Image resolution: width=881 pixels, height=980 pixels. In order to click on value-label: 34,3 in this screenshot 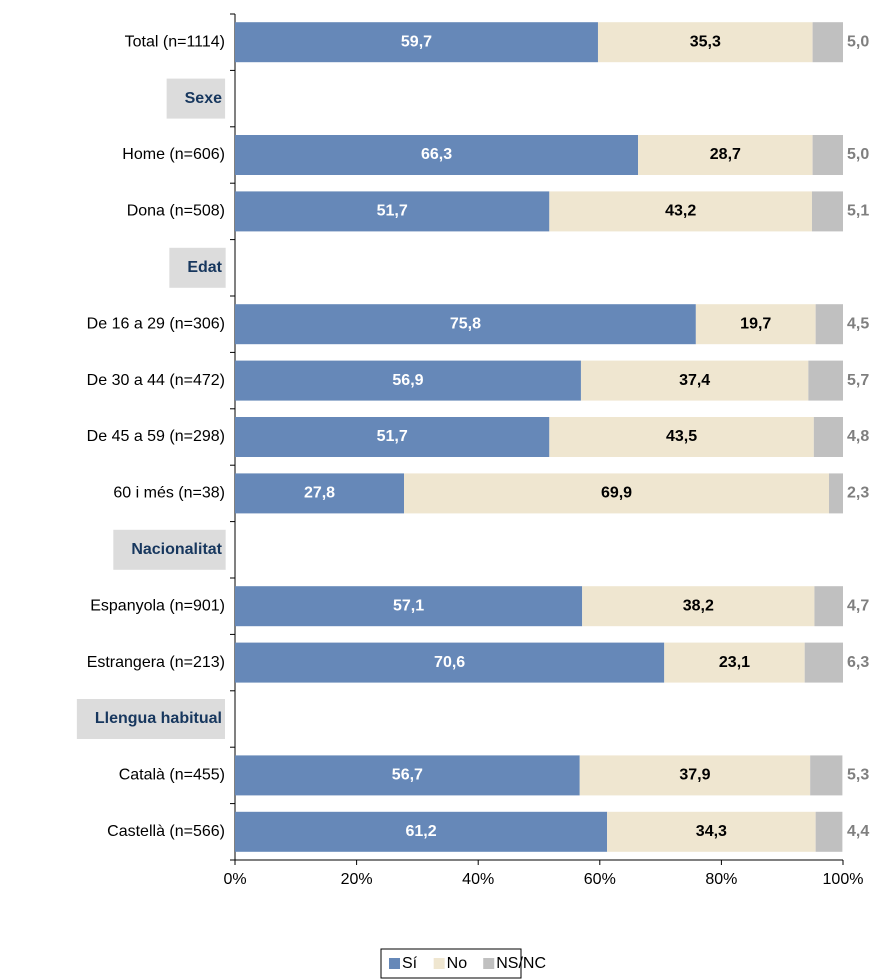, I will do `click(711, 831)`.